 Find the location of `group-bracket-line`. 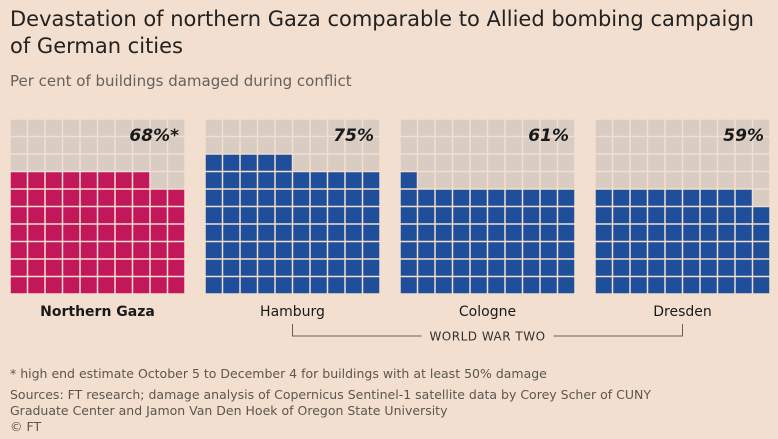

group-bracket-line is located at coordinates (487, 330).